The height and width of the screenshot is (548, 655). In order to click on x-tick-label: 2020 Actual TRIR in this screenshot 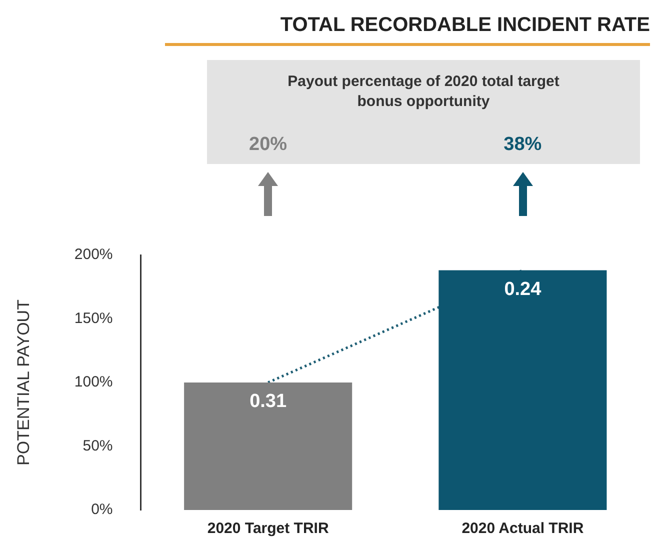, I will do `click(523, 529)`.